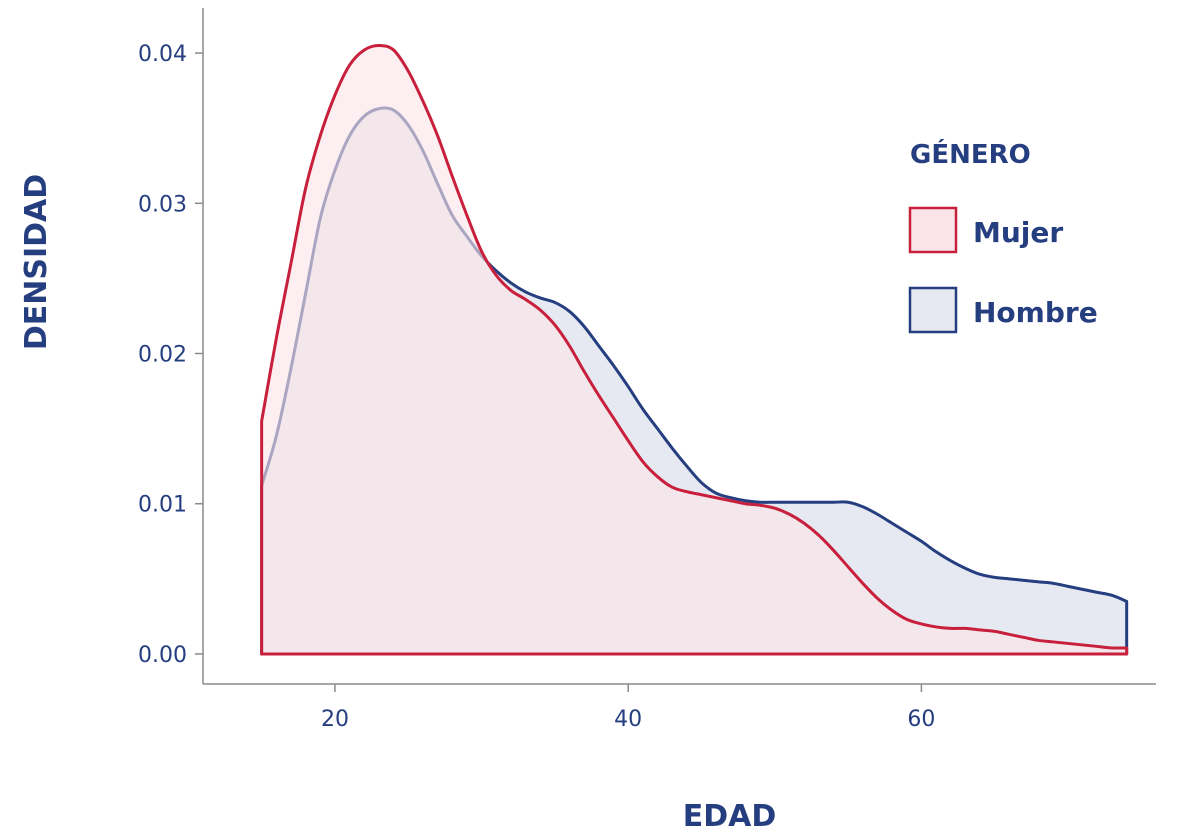 The height and width of the screenshot is (832, 1181). What do you see at coordinates (1003, 270) in the screenshot?
I see `legend-items: Mujer Hombre` at bounding box center [1003, 270].